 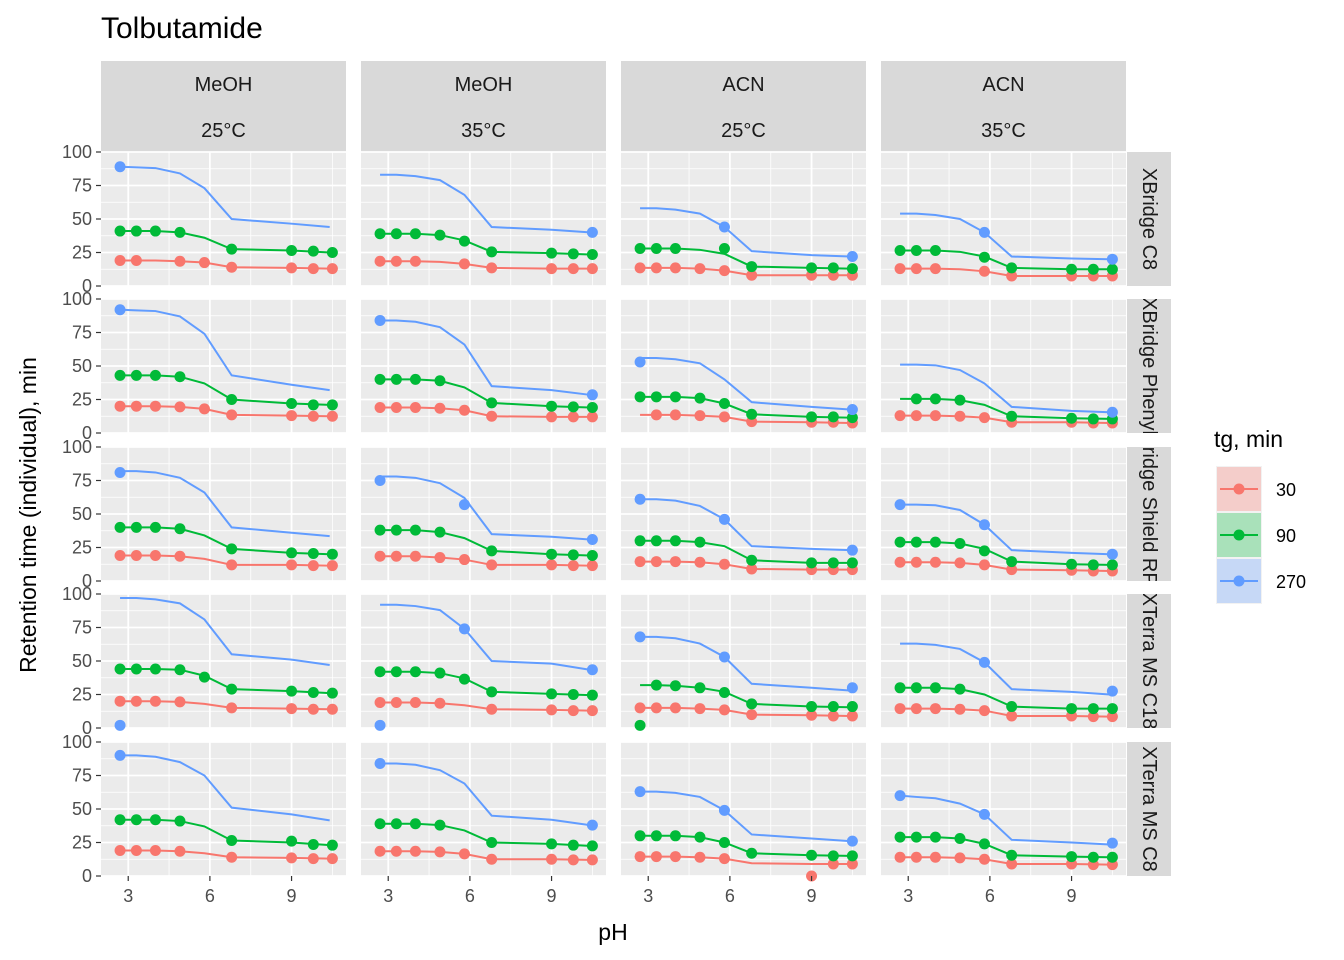 What do you see at coordinates (223, 106) in the screenshot?
I see `facet-strip-top` at bounding box center [223, 106].